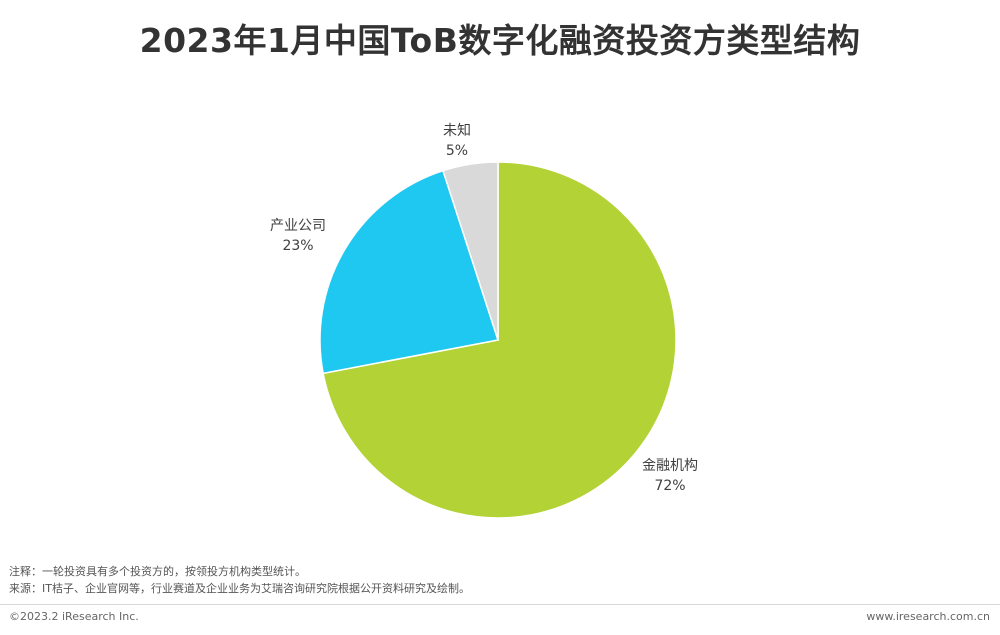 This screenshot has height=635, width=1000. What do you see at coordinates (500, 604) in the screenshot?
I see `footer-divider` at bounding box center [500, 604].